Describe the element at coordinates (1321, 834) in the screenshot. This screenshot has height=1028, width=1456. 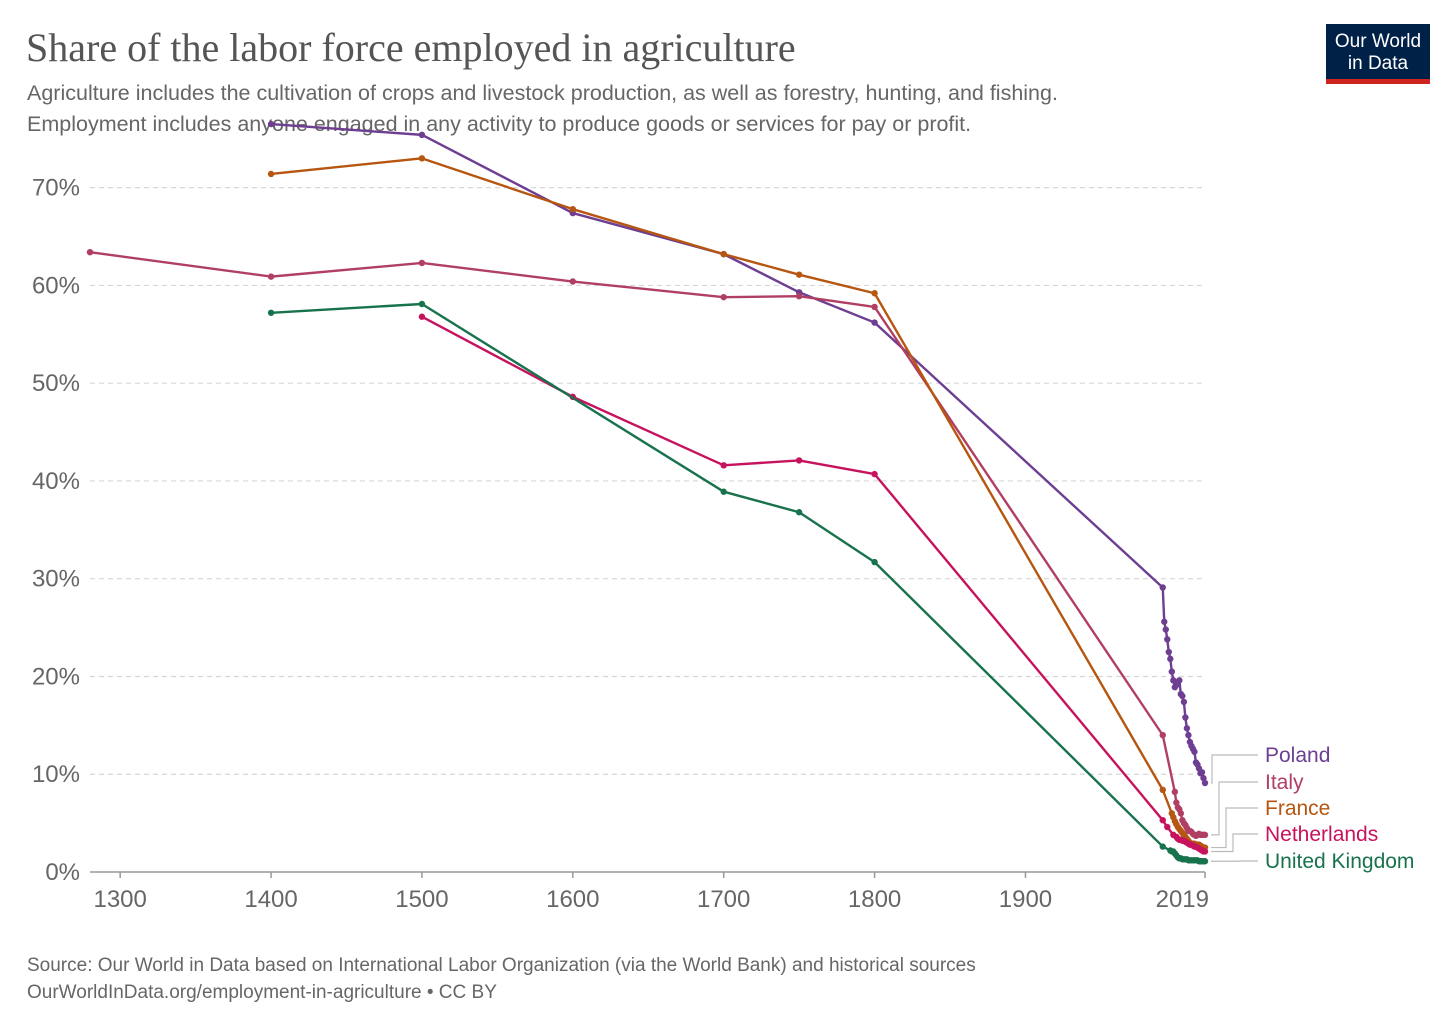
I see `legend-label-netherlands: Netherlands` at that location.